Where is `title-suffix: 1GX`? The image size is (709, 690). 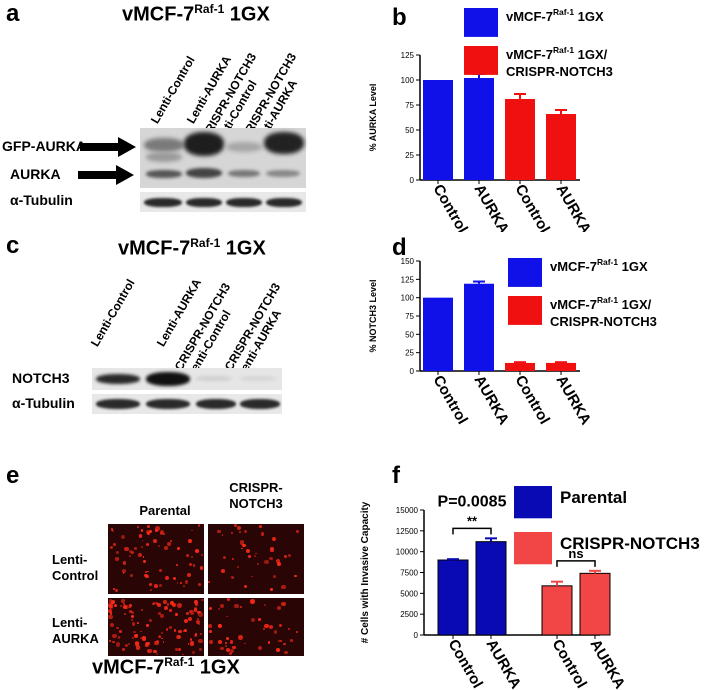
title-suffix: 1GX is located at coordinates (243, 248).